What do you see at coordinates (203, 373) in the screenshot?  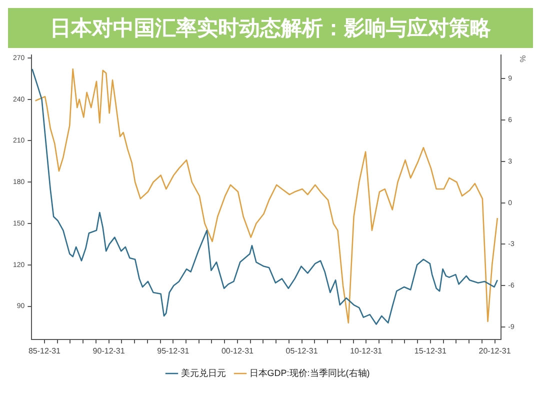 I see `legend-label: 美元兑日元` at bounding box center [203, 373].